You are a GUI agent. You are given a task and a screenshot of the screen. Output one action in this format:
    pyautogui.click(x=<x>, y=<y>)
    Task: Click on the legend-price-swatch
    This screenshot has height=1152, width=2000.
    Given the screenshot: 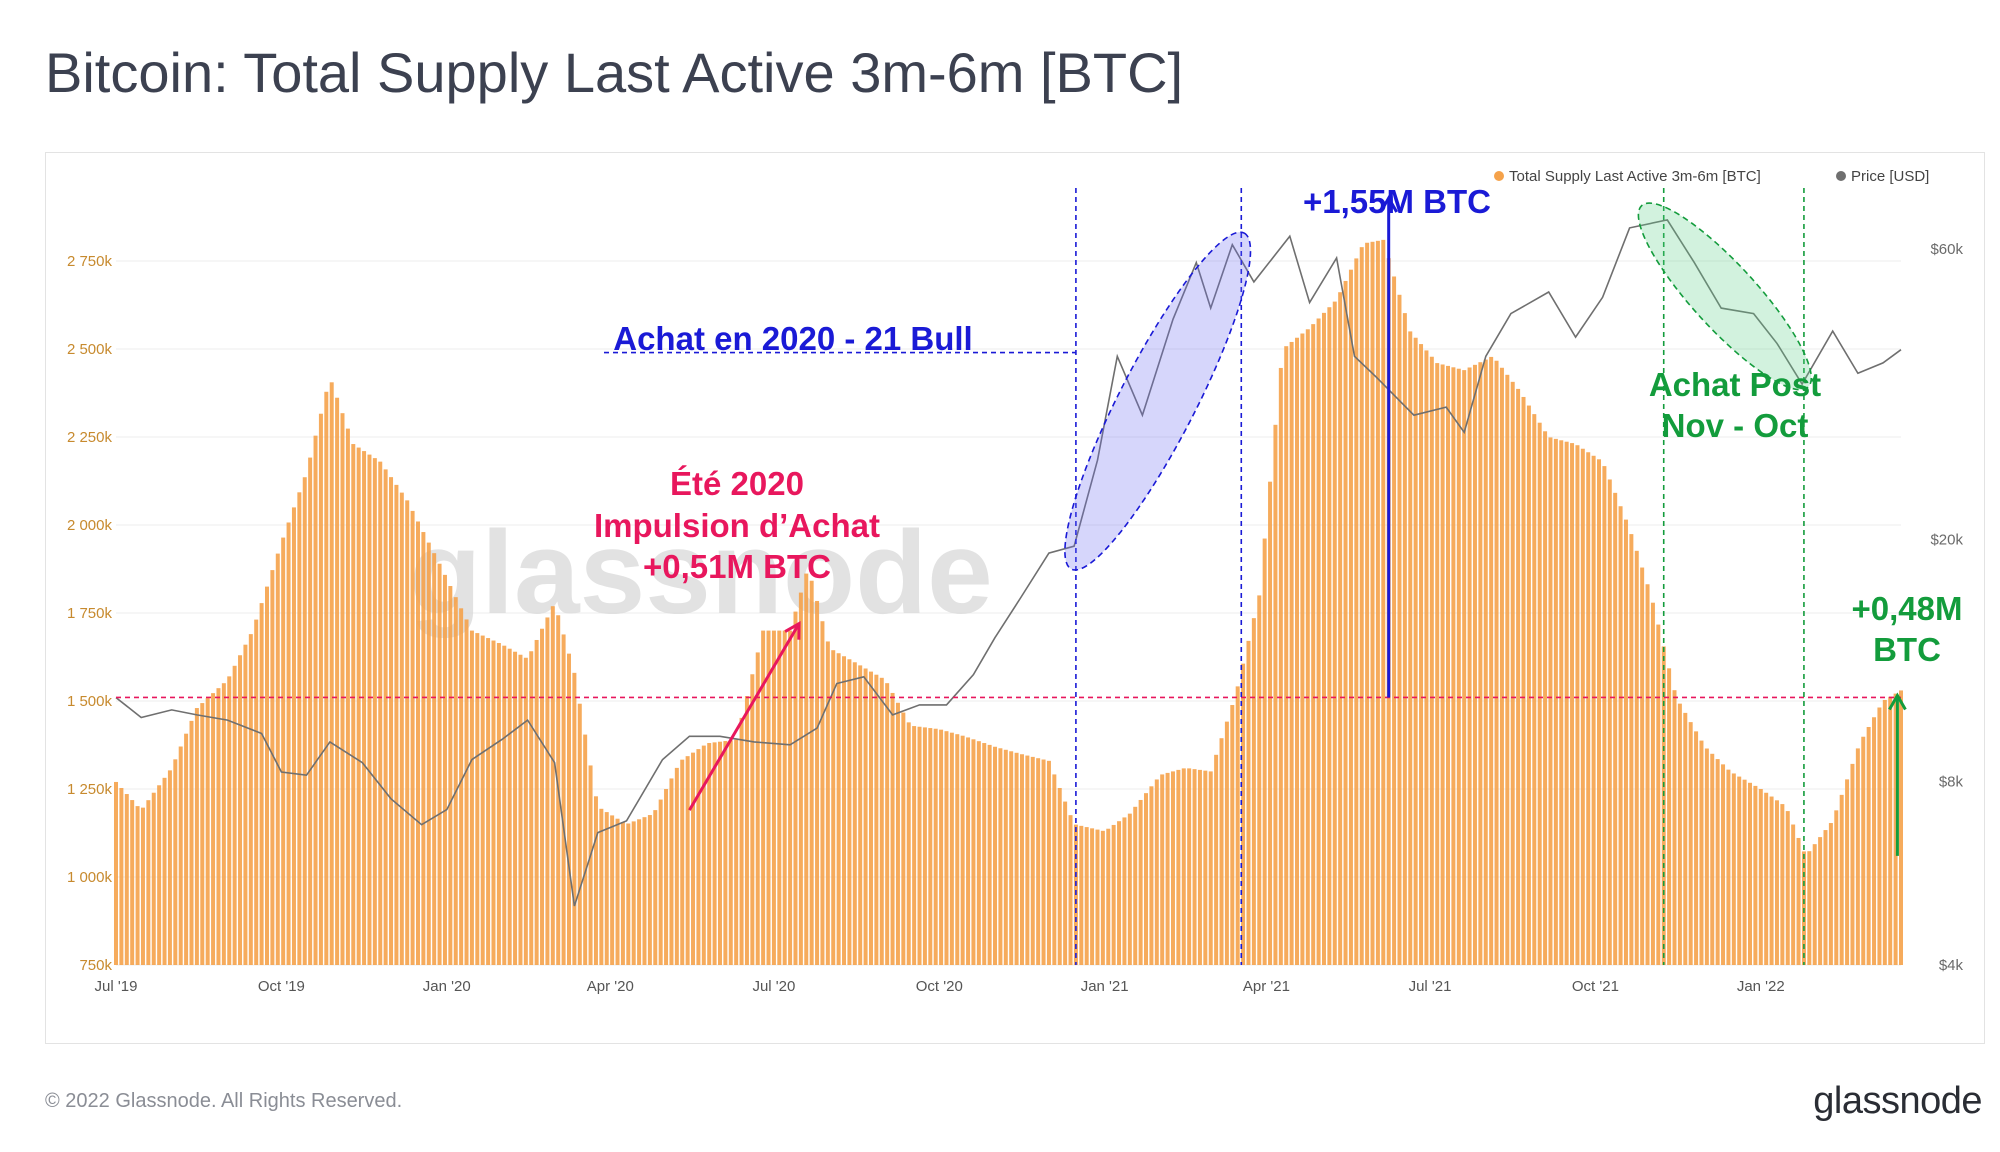 What is the action you would take?
    pyautogui.click(x=1841, y=176)
    